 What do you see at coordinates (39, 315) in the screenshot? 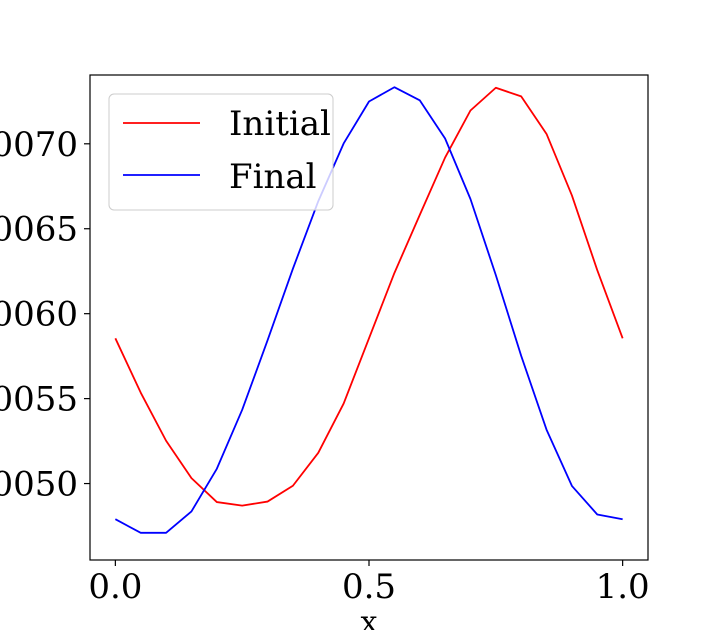
I see `y-tick-label: 00060` at bounding box center [39, 315].